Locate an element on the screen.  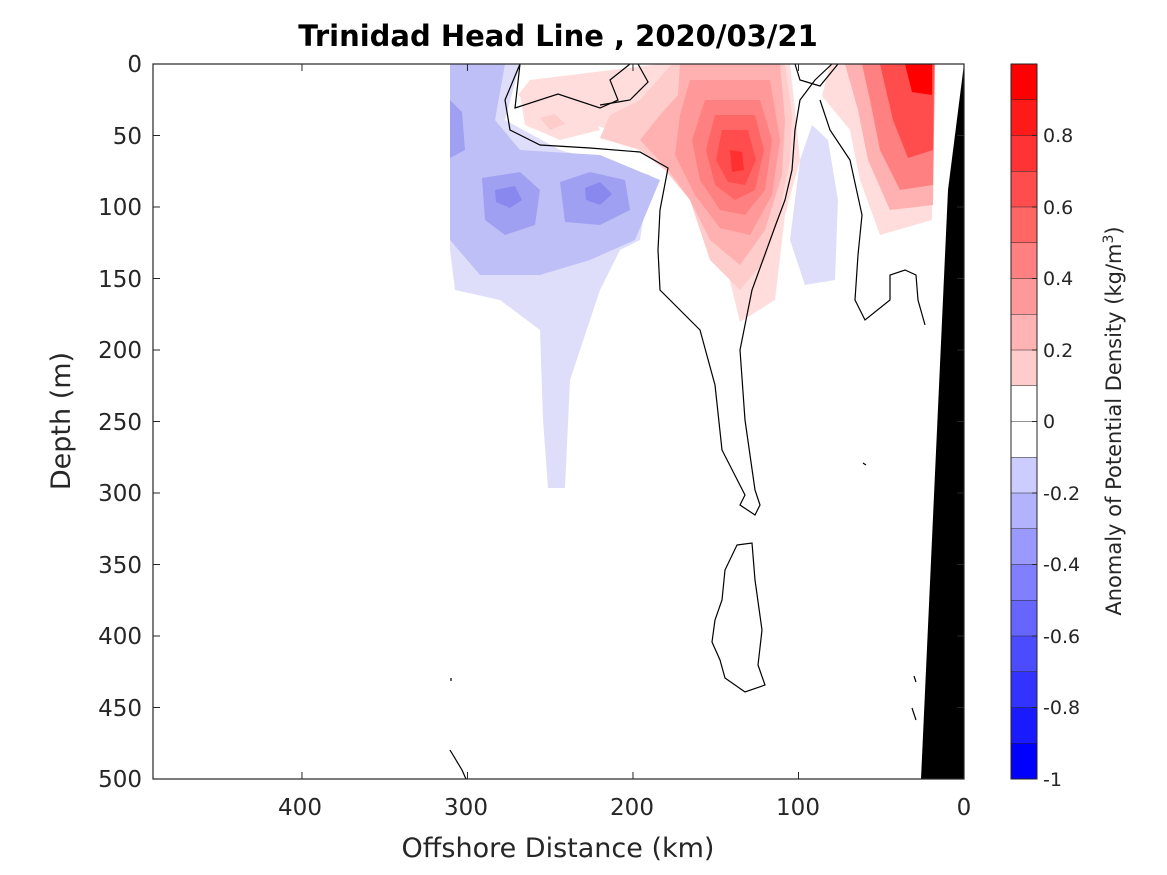
zero-contour-nearshore is located at coordinates (860, 195).